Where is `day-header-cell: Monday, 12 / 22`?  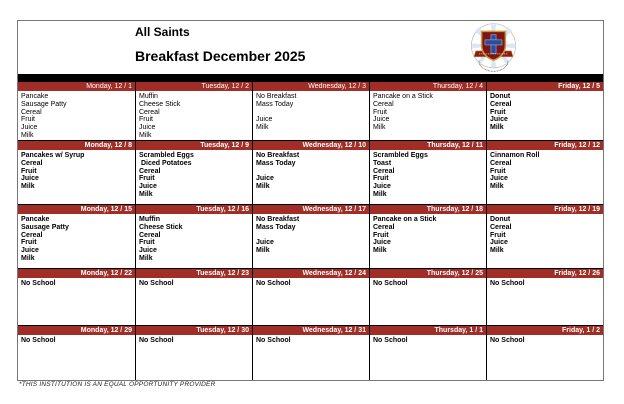
day-header-cell: Monday, 12 / 22 is located at coordinates (76, 273).